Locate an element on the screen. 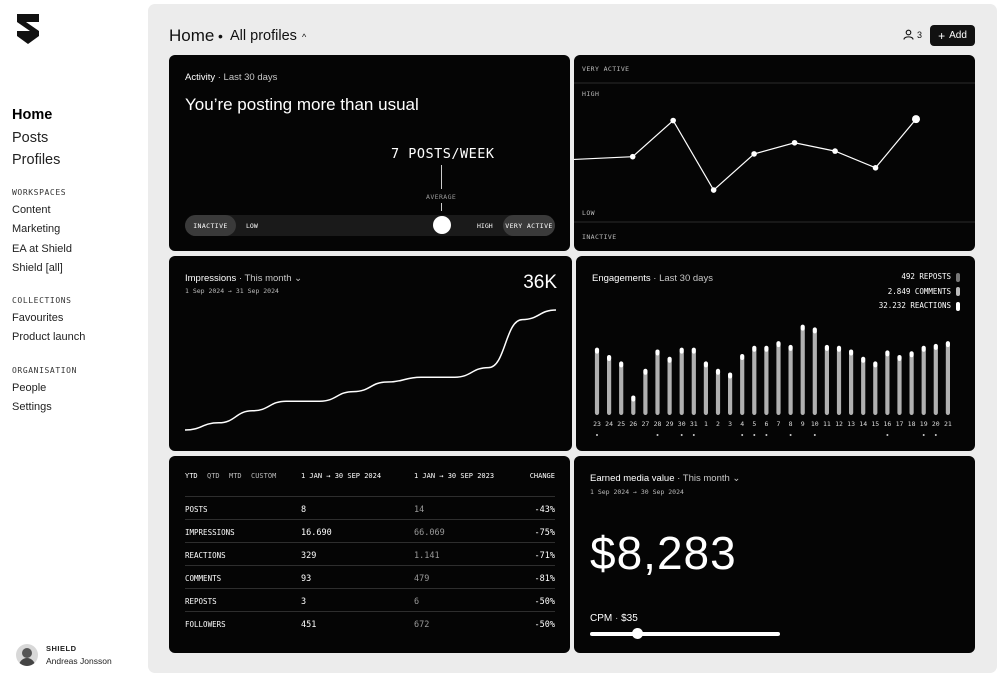 The width and height of the screenshot is (1000, 675). x-tick-label: 7 is located at coordinates (779, 424).